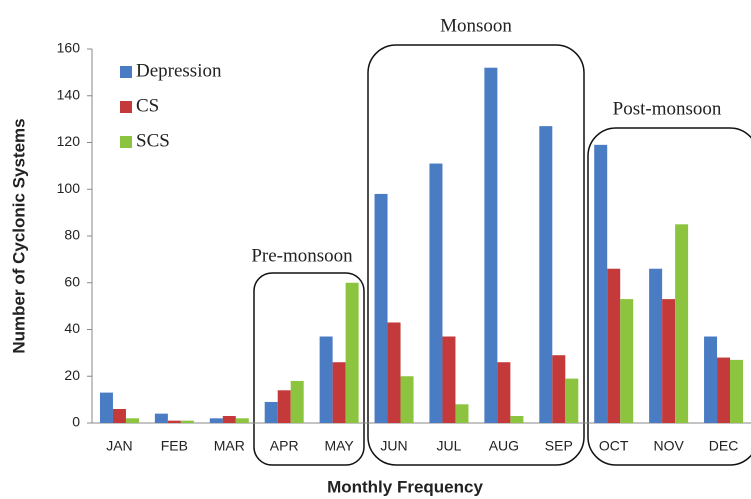 Image resolution: width=751 pixels, height=499 pixels. Describe the element at coordinates (72, 281) in the screenshot. I see `y-tick-label: 60` at that location.